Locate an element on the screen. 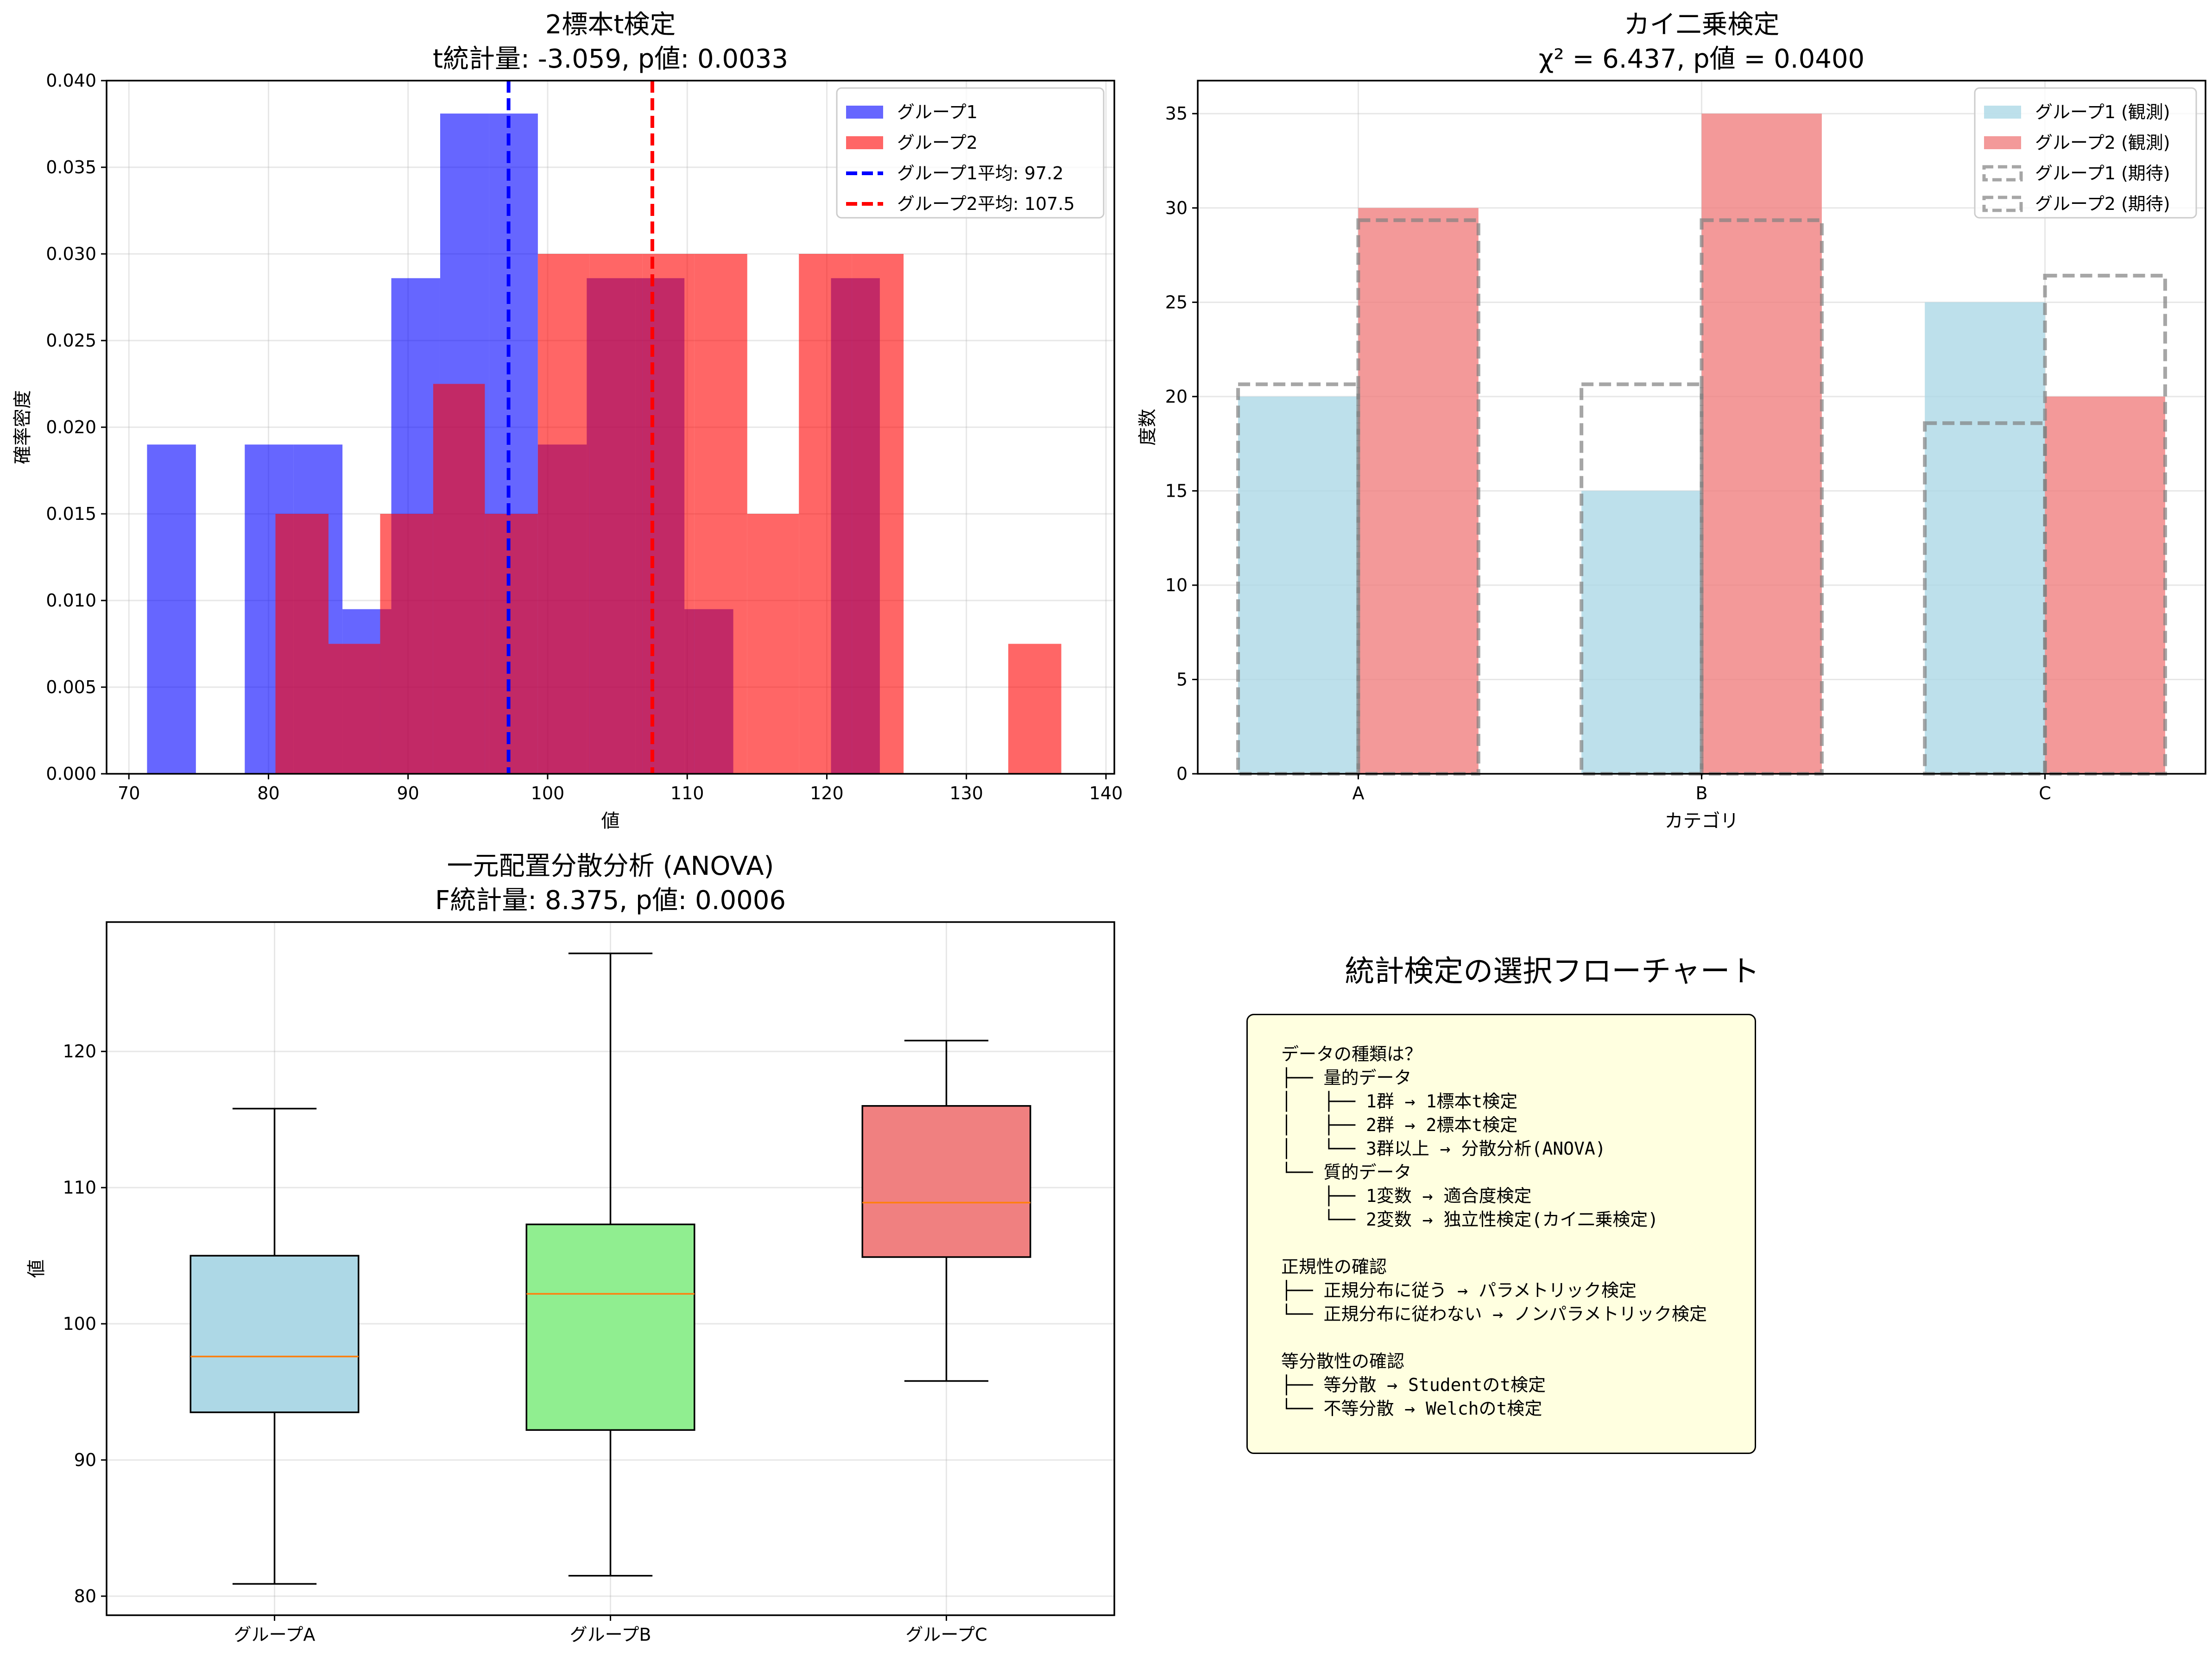  y-tick-label: 0.020 is located at coordinates (71, 427).